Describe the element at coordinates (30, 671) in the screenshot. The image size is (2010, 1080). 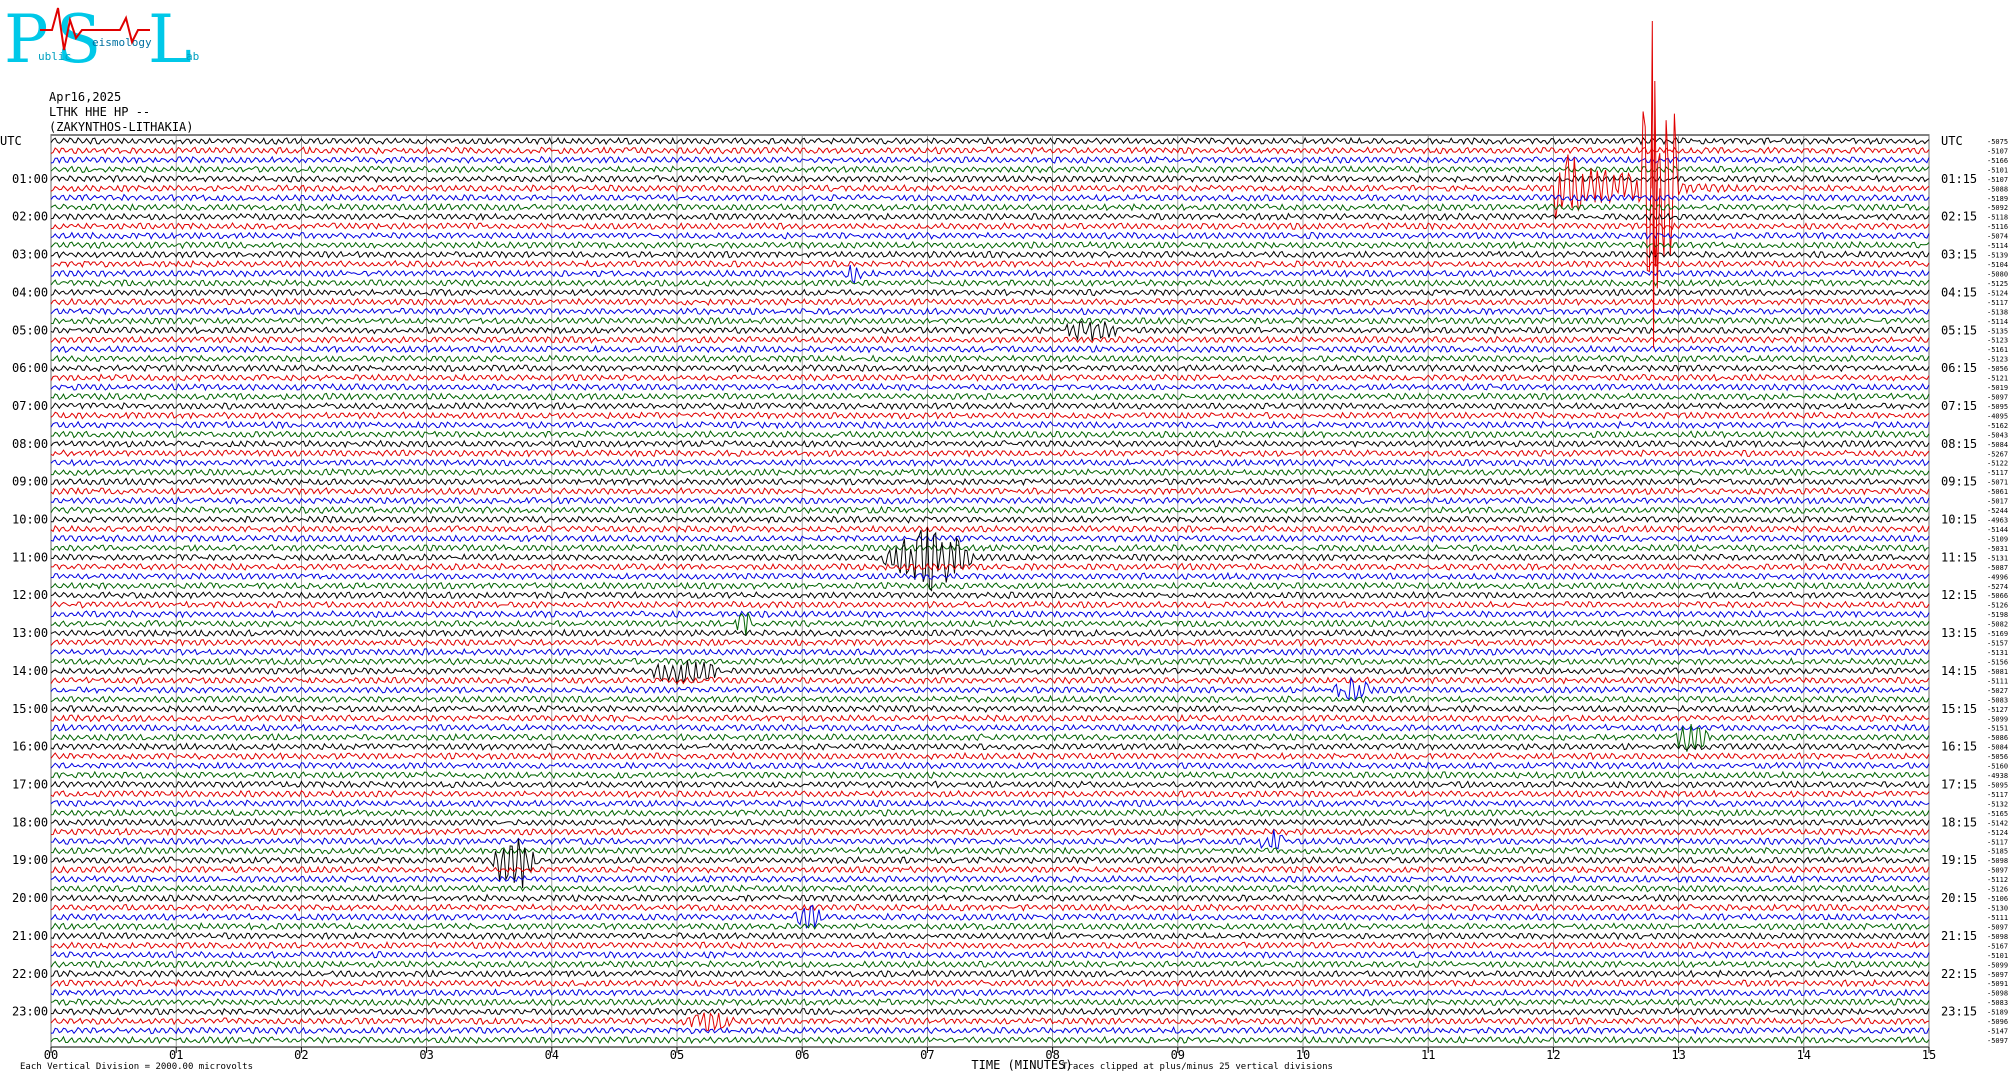
I see `left-time-label: 14:00` at that location.